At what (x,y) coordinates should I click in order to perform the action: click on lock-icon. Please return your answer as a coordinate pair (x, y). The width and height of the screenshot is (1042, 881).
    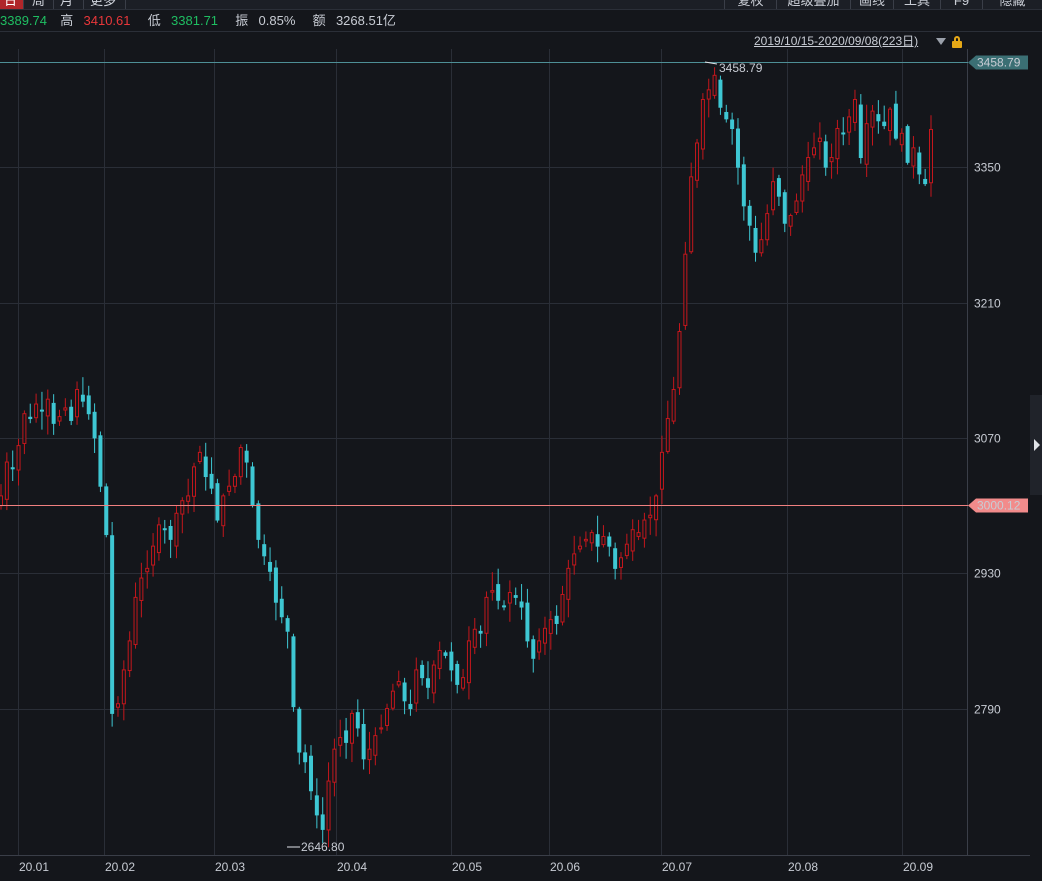
    Looking at the image, I should click on (957, 42).